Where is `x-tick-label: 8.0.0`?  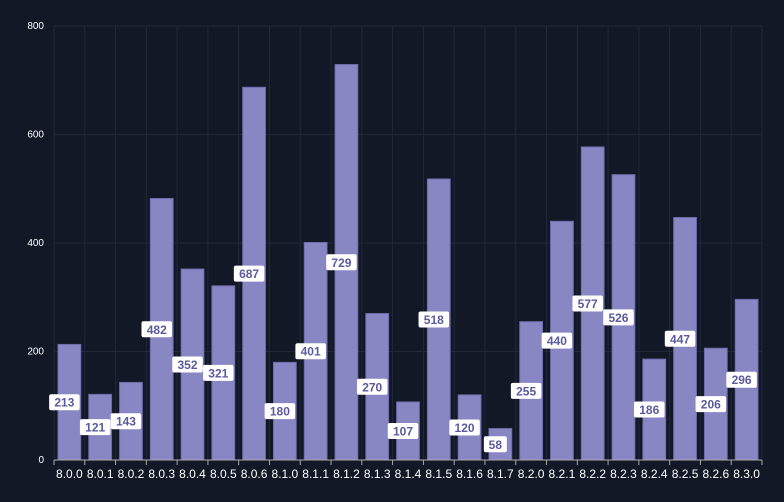 x-tick-label: 8.0.0 is located at coordinates (69, 474).